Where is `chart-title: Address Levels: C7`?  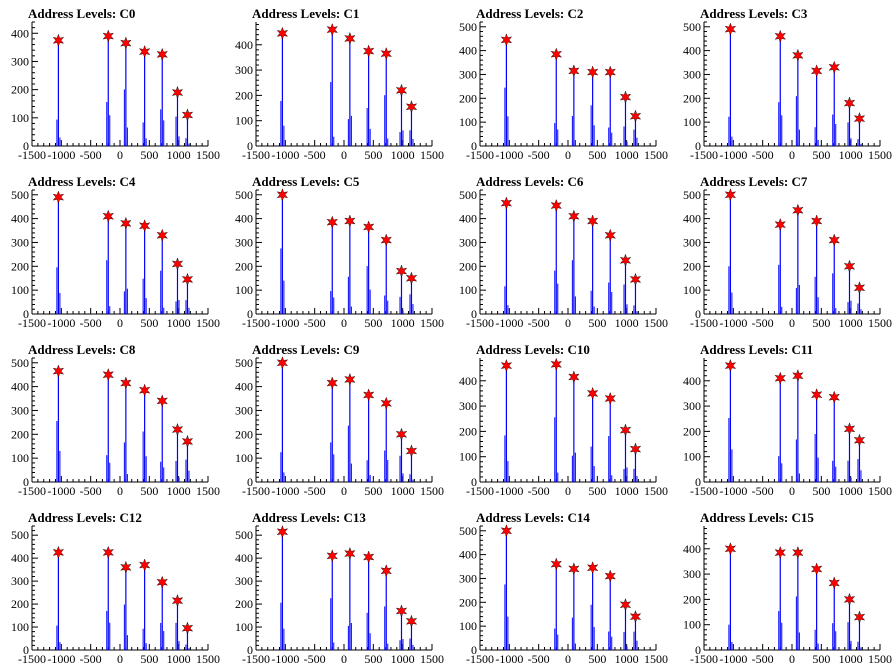
chart-title: Address Levels: C7 is located at coordinates (754, 181).